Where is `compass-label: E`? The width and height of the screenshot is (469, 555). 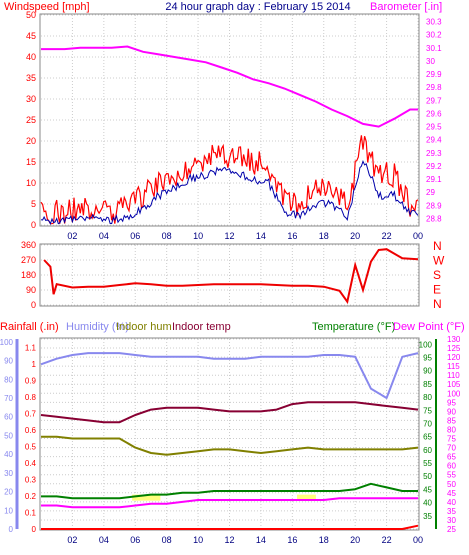 compass-label: E is located at coordinates (437, 290).